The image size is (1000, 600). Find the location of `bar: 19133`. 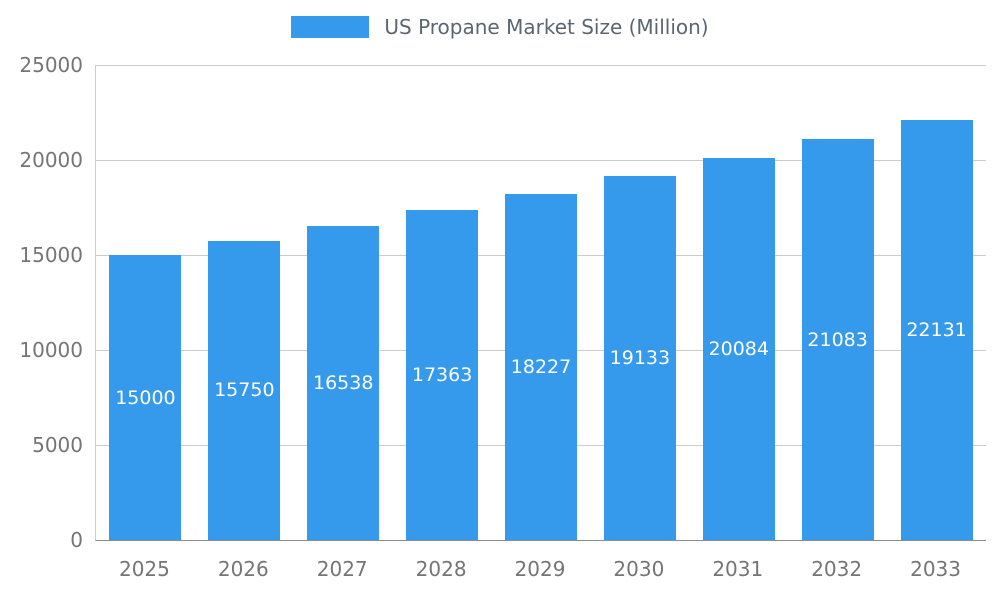

bar: 19133 is located at coordinates (639, 358).